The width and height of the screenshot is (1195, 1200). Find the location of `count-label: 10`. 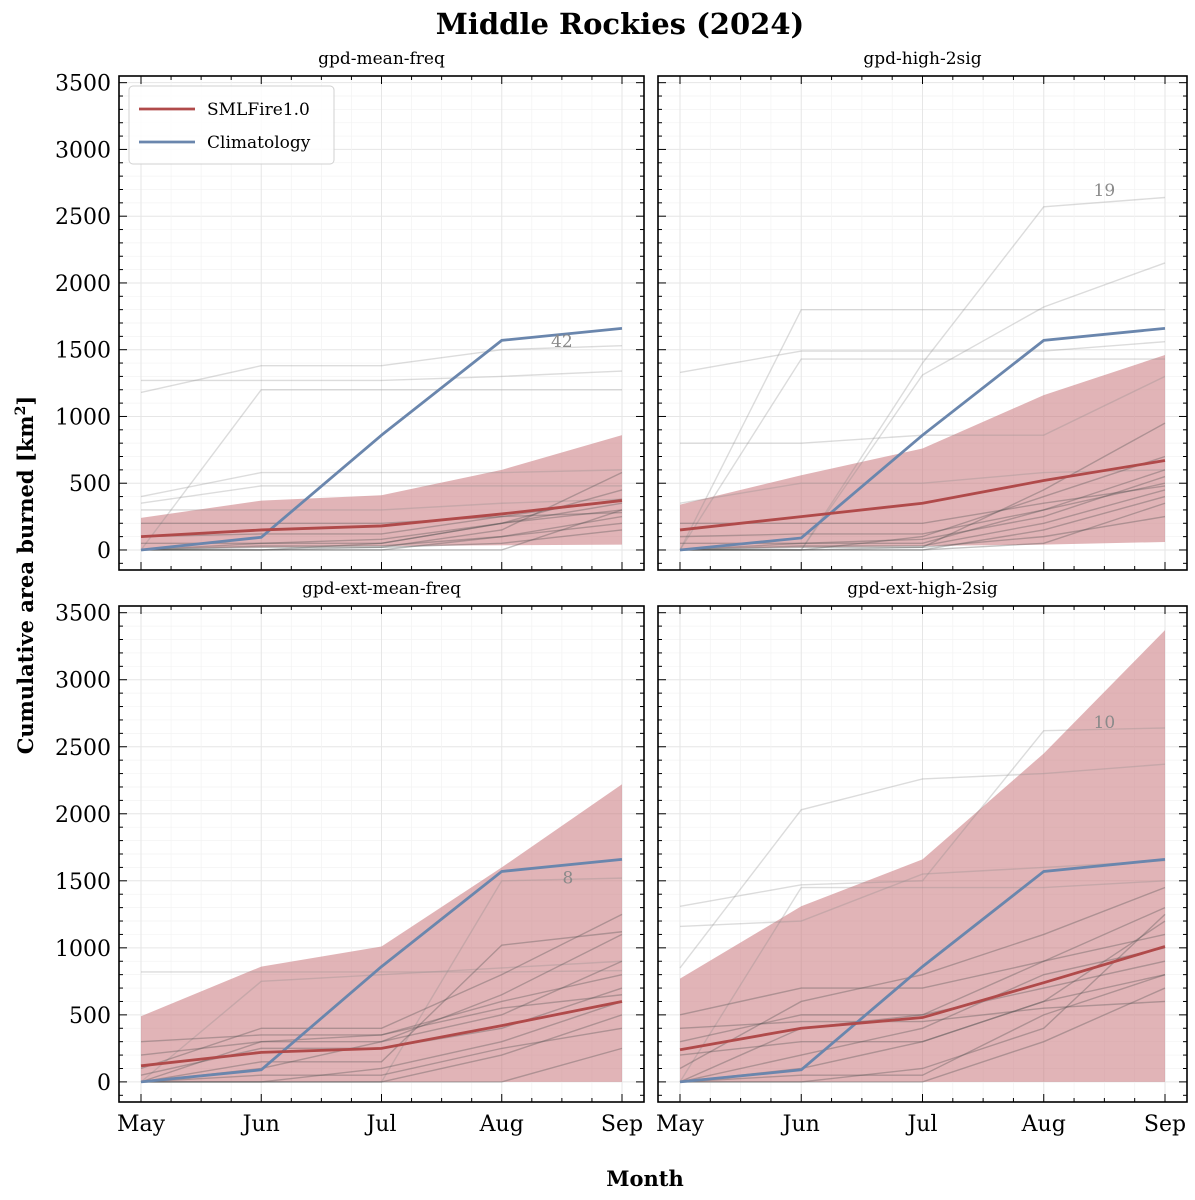

count-label: 10 is located at coordinates (1105, 723).